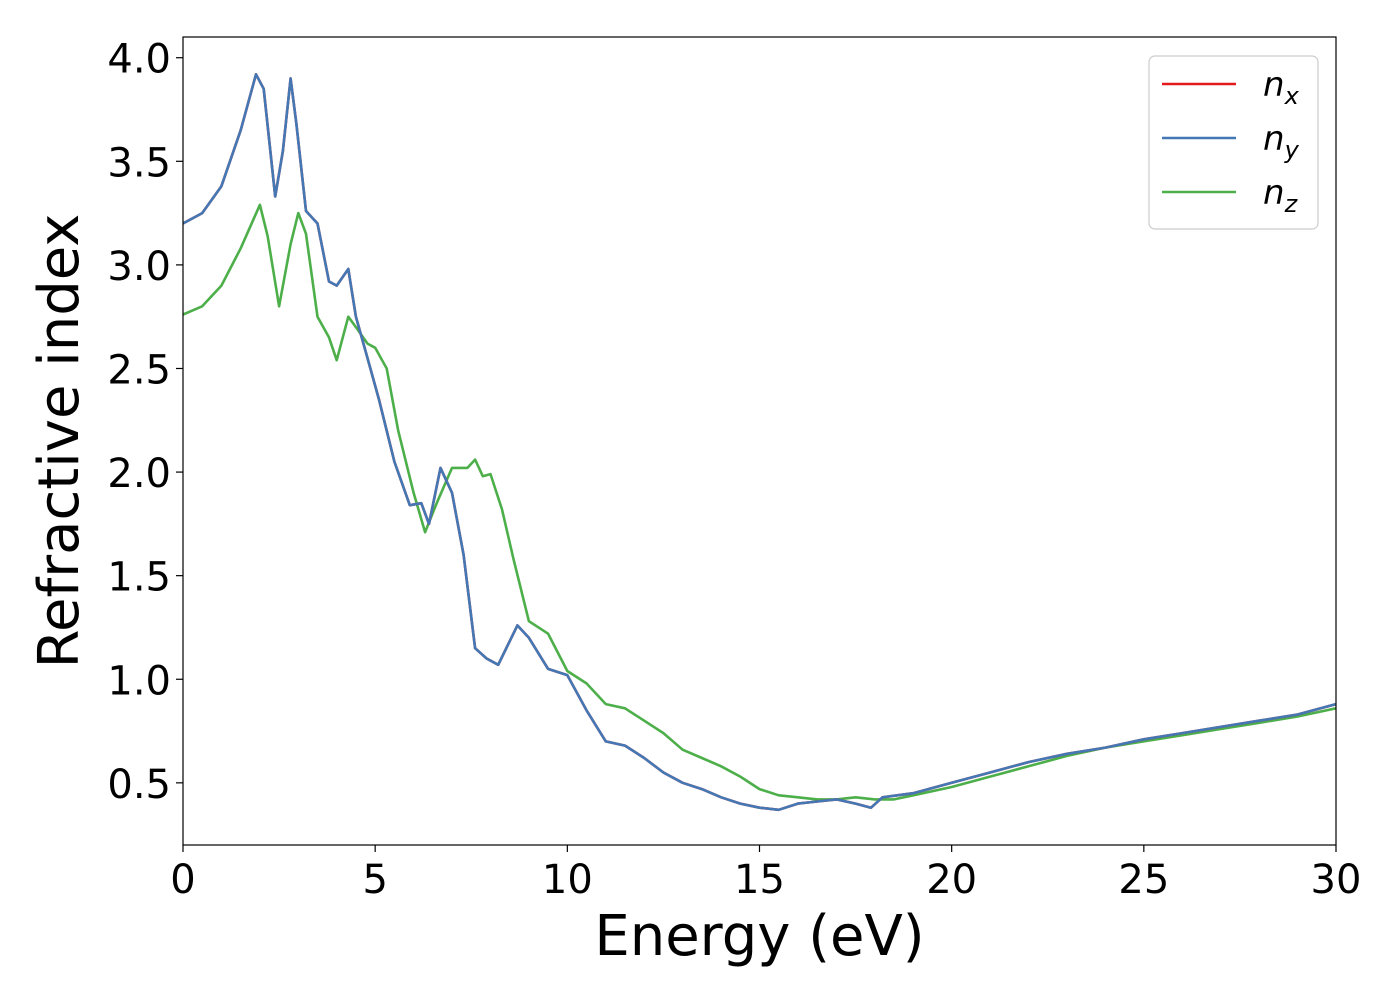  I want to click on y-tick-label: 3.0, so click(139, 267).